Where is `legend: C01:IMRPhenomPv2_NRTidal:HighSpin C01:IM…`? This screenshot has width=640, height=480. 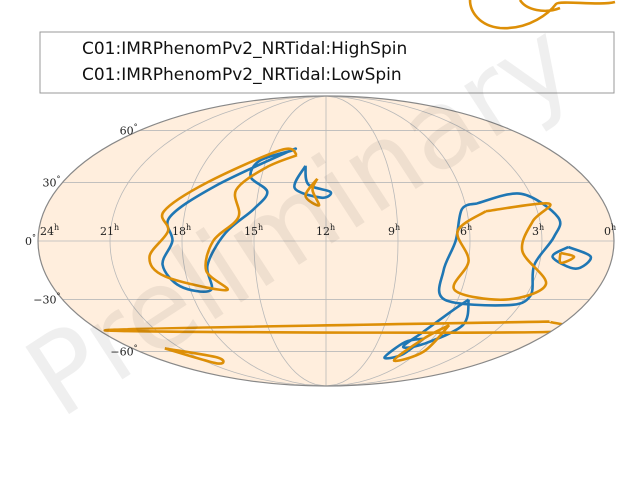 legend: C01:IMRPhenomPv2_NRTidal:HighSpin C01:IM… is located at coordinates (327, 62).